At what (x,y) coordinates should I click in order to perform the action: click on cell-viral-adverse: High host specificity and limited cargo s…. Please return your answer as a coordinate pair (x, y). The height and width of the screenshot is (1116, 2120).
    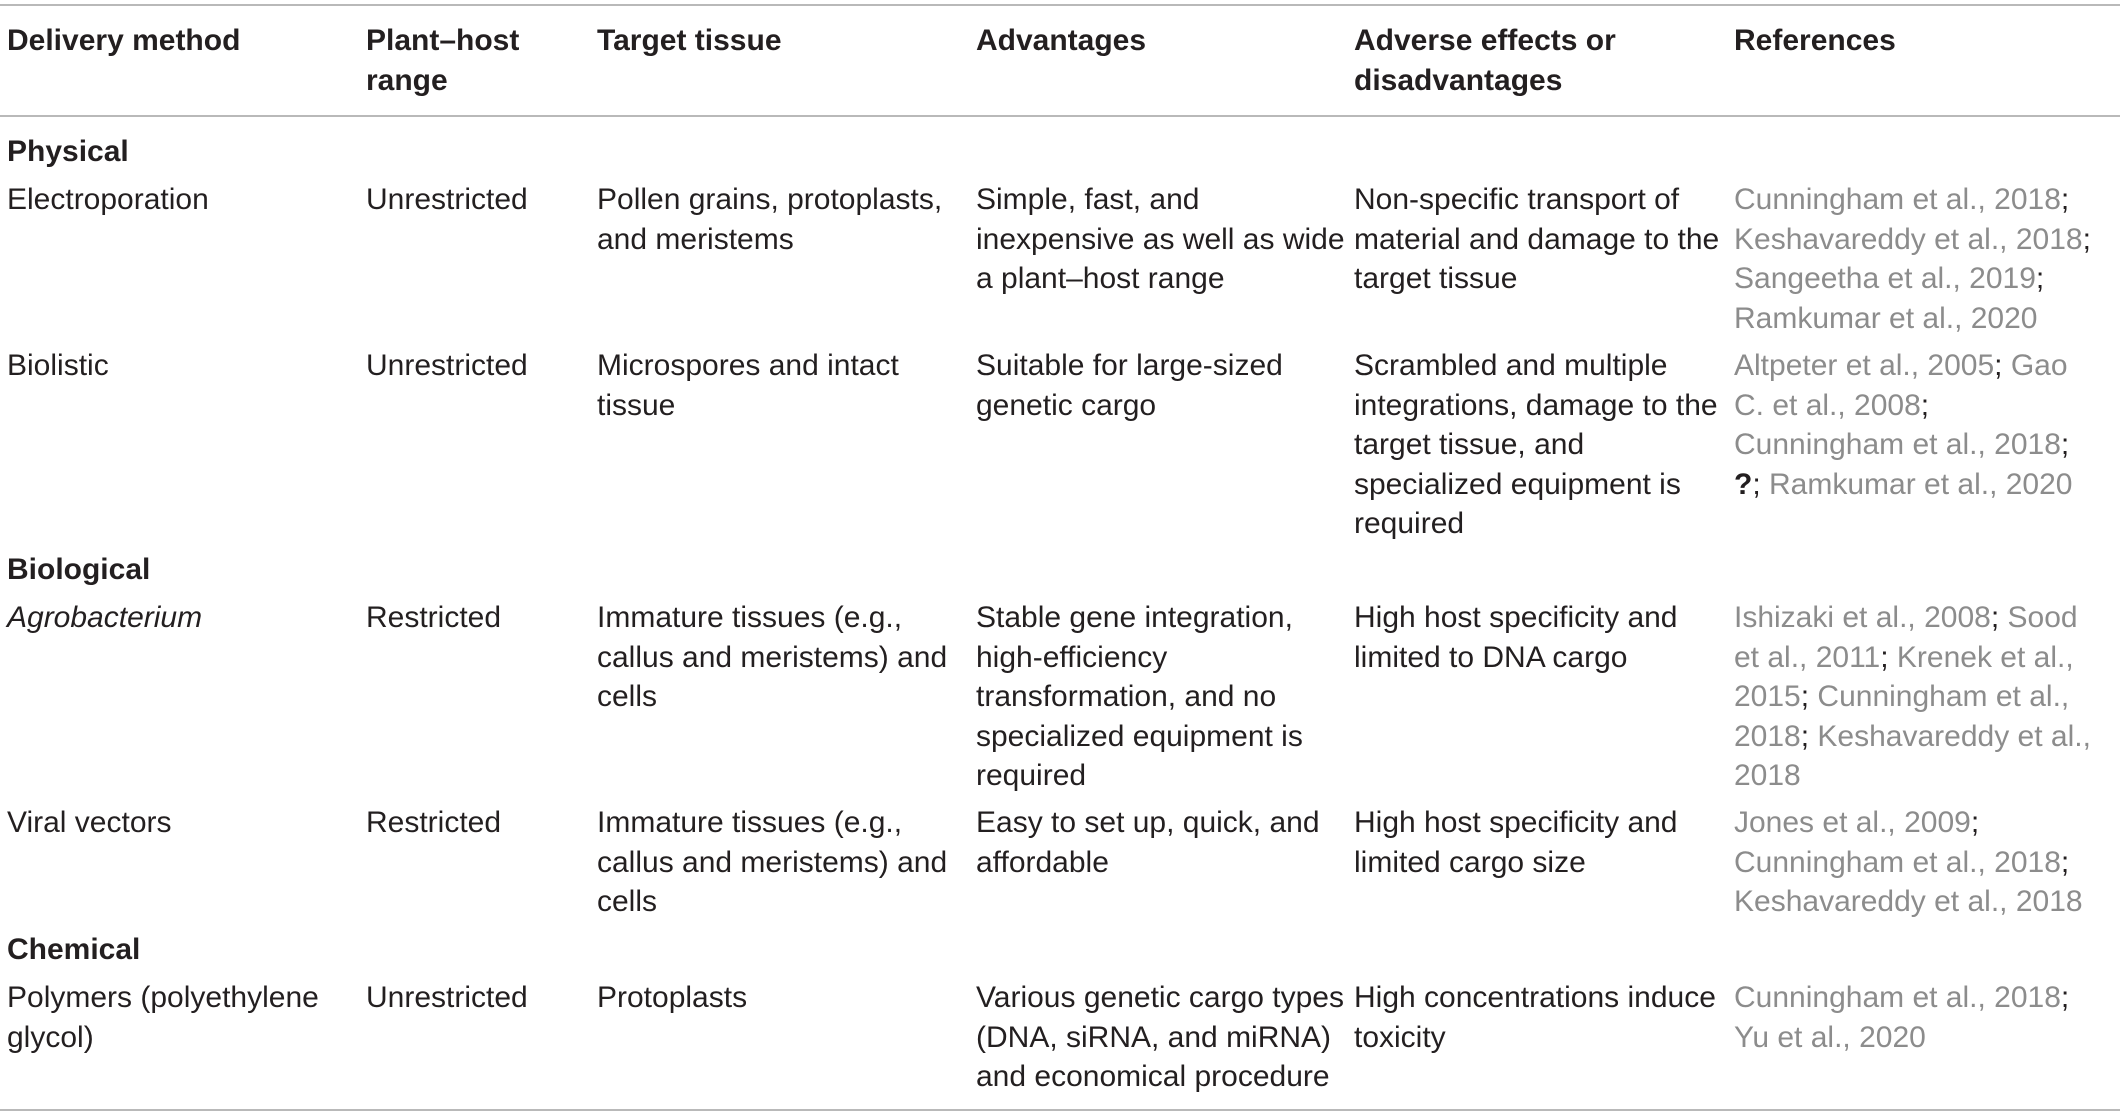
    Looking at the image, I should click on (1516, 842).